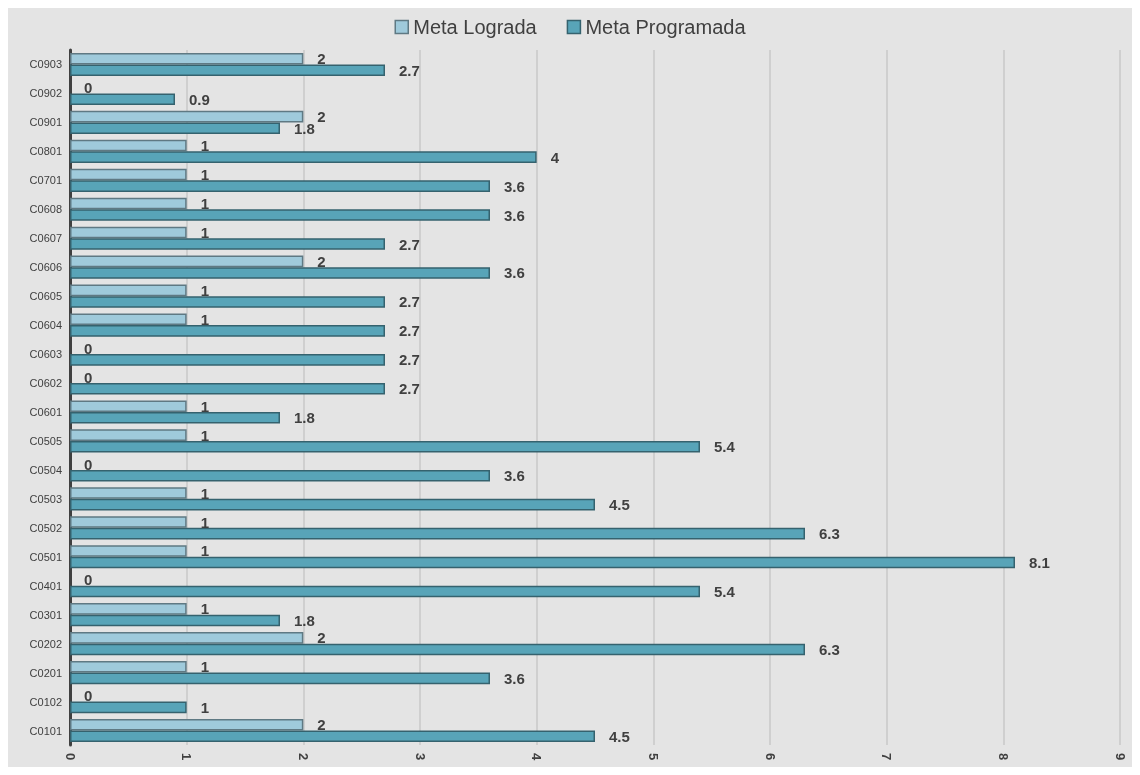  What do you see at coordinates (45, 411) in the screenshot?
I see `y-tick-label: C0601` at bounding box center [45, 411].